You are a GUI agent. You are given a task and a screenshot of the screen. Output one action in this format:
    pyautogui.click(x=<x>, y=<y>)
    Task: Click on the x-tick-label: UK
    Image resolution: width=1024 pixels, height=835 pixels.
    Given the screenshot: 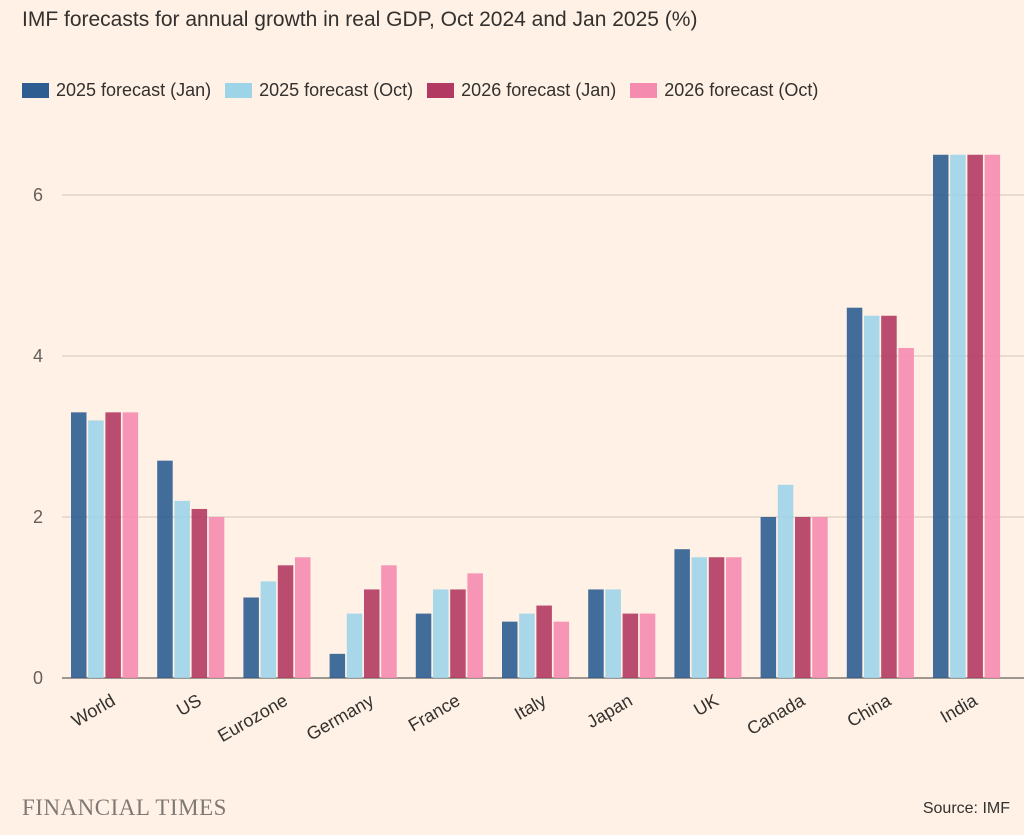 What is the action you would take?
    pyautogui.click(x=706, y=705)
    